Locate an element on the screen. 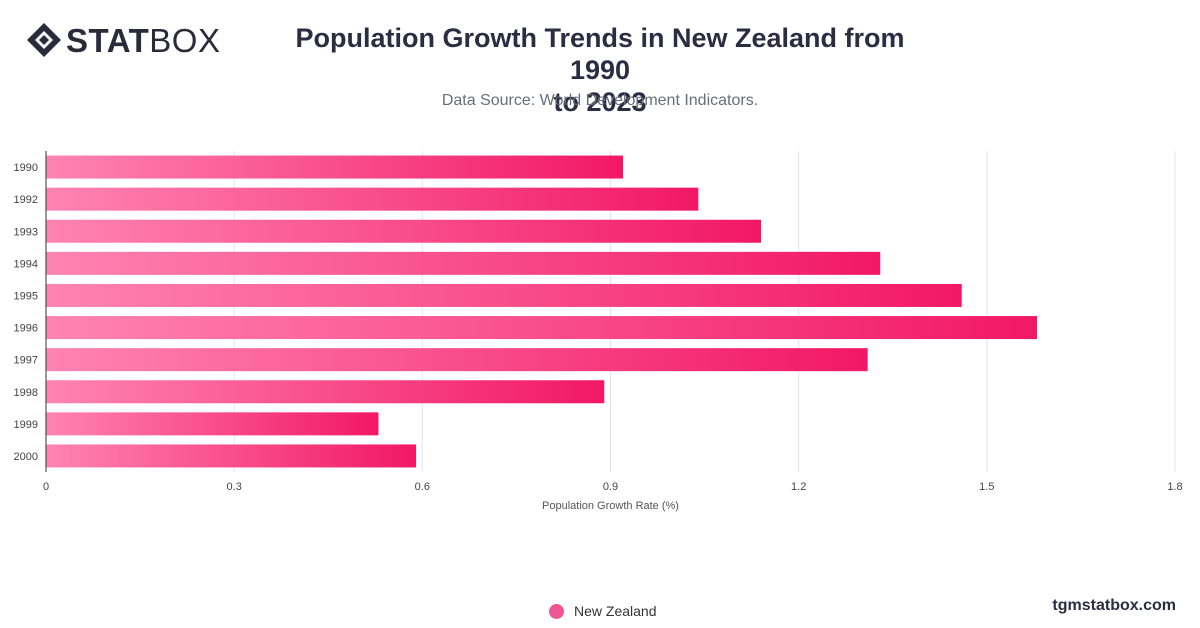 This screenshot has width=1200, height=628. y-tick-label: 1998 is located at coordinates (26, 393).